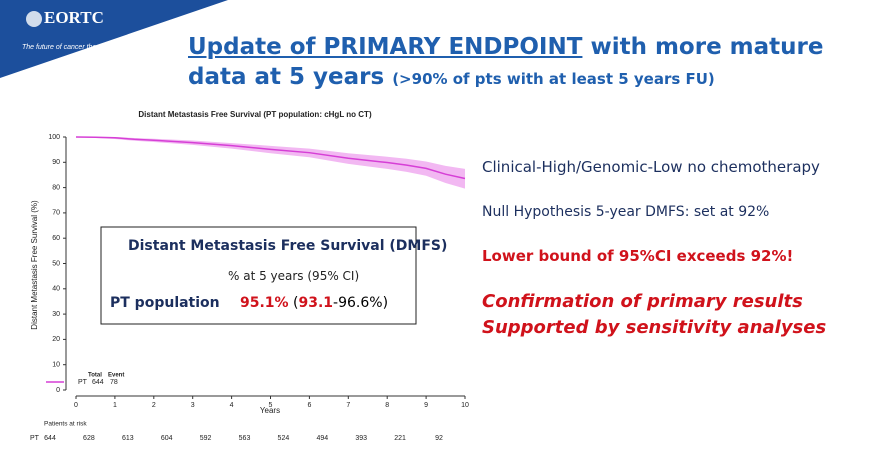  What do you see at coordinates (115, 405) in the screenshot?
I see `x-tick-label: 1` at bounding box center [115, 405].